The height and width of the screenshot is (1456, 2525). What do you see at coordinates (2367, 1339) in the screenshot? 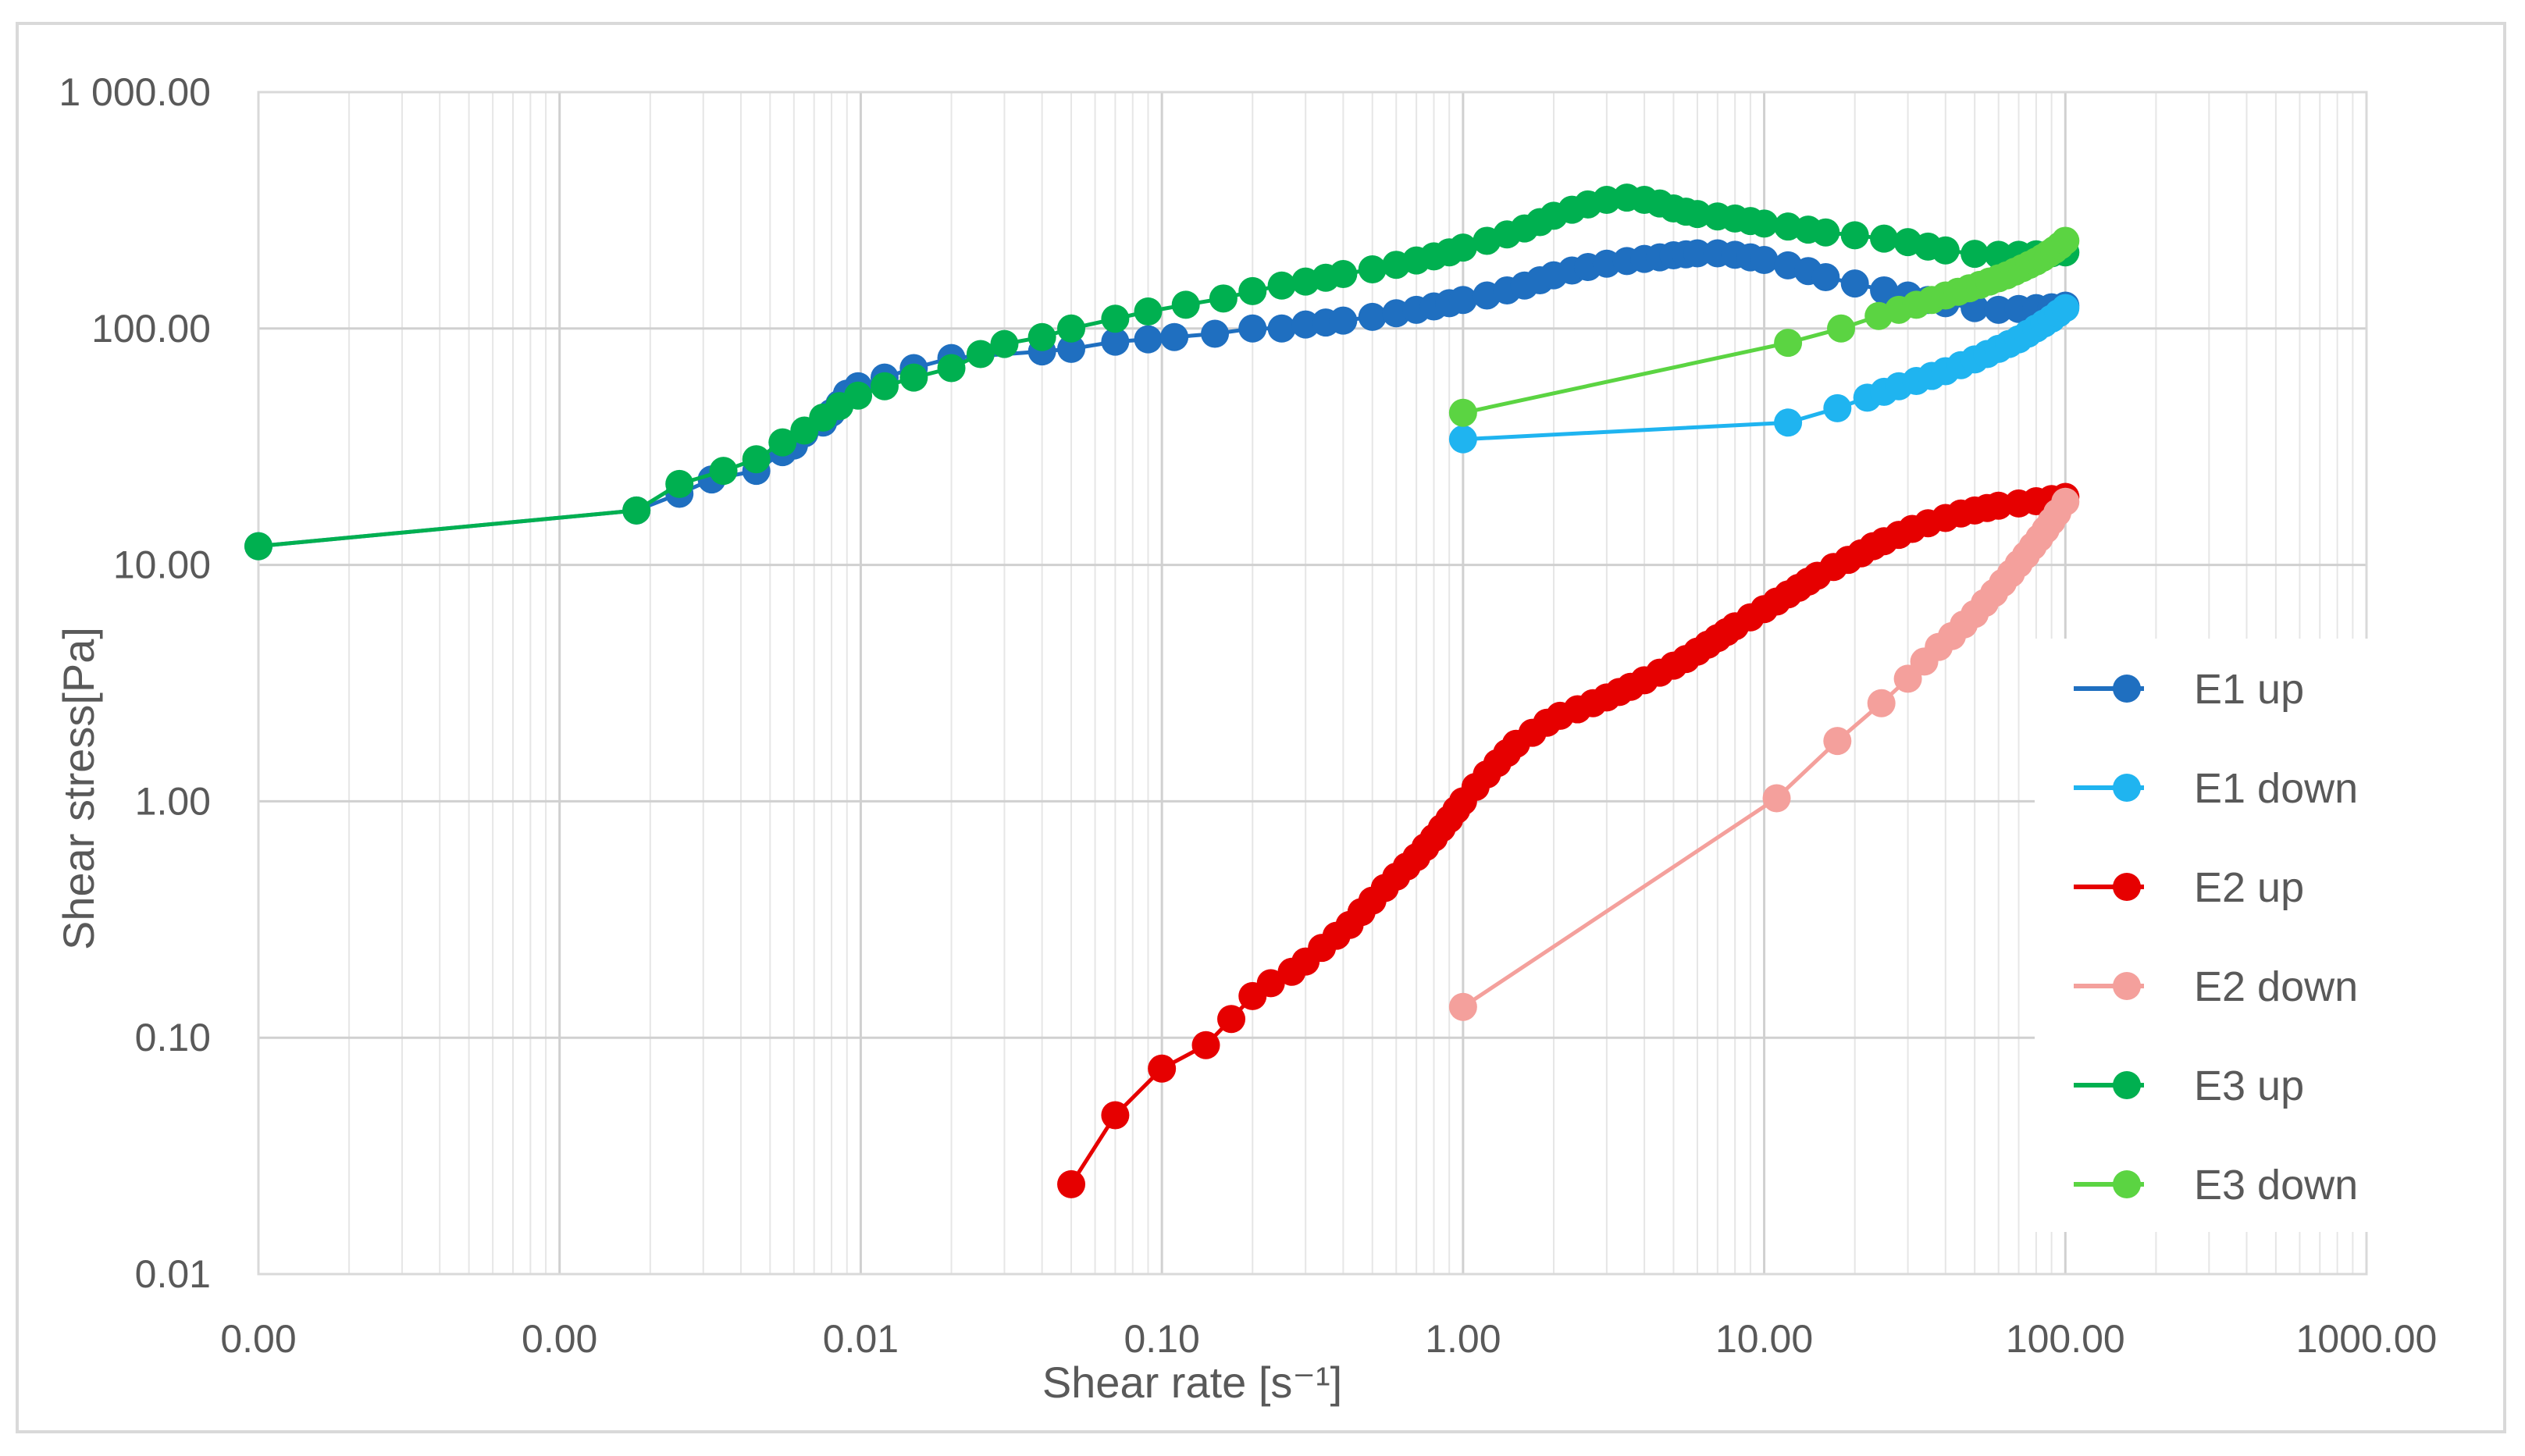
I see `x-tick-label: 1000.00` at bounding box center [2367, 1339].